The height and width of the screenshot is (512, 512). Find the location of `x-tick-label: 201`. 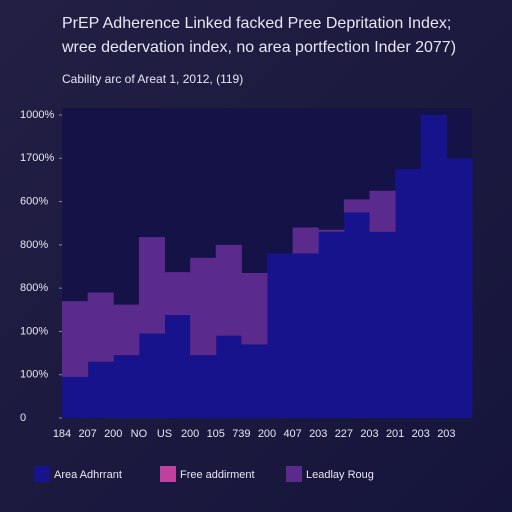

x-tick-label: 201 is located at coordinates (395, 434).